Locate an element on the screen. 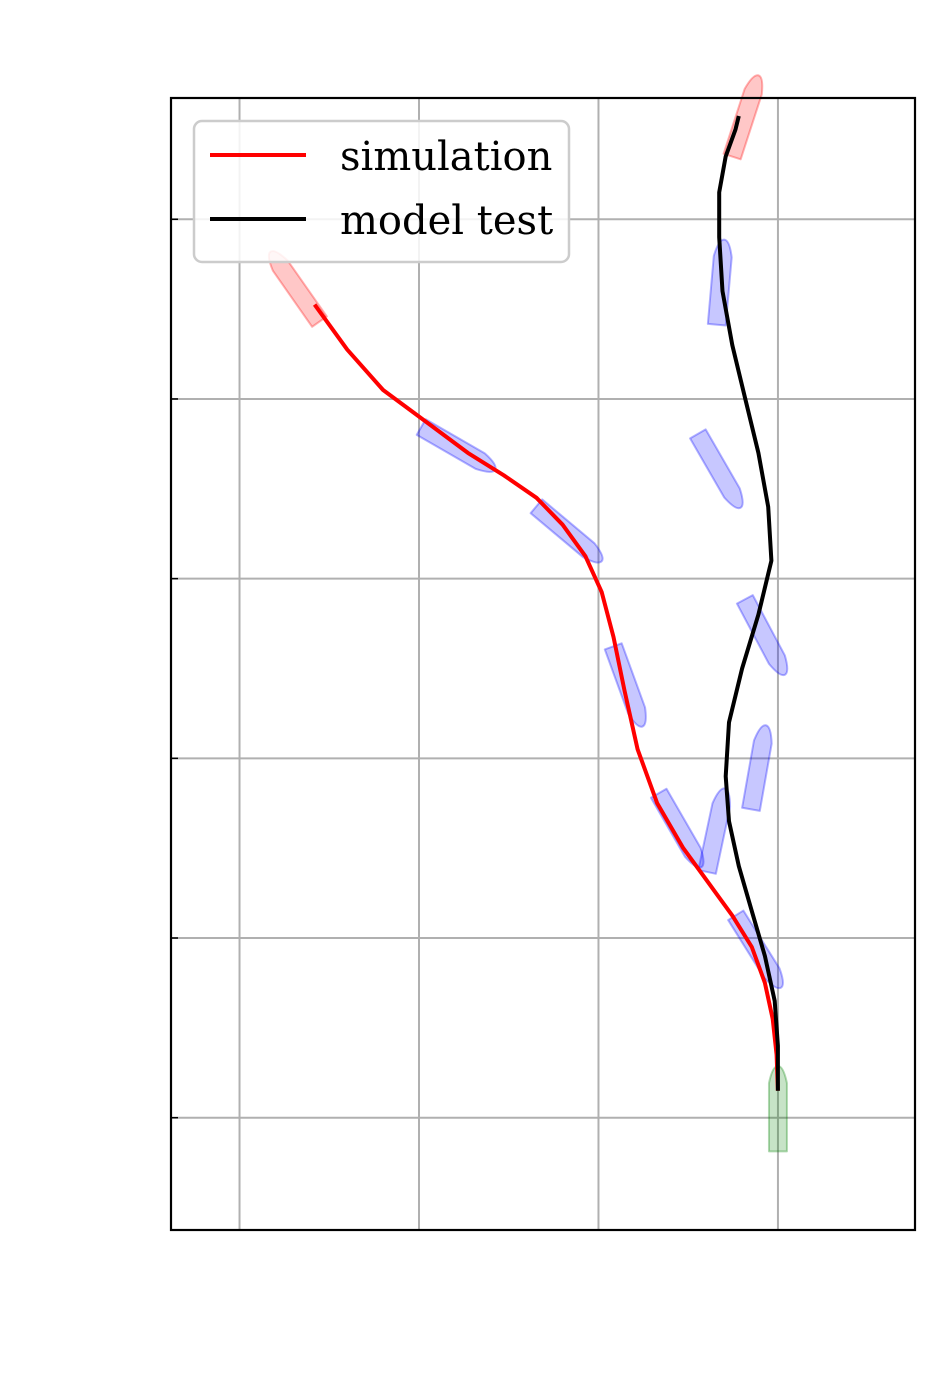 The width and height of the screenshot is (945, 1397). legend: simulation model test is located at coordinates (381, 191).